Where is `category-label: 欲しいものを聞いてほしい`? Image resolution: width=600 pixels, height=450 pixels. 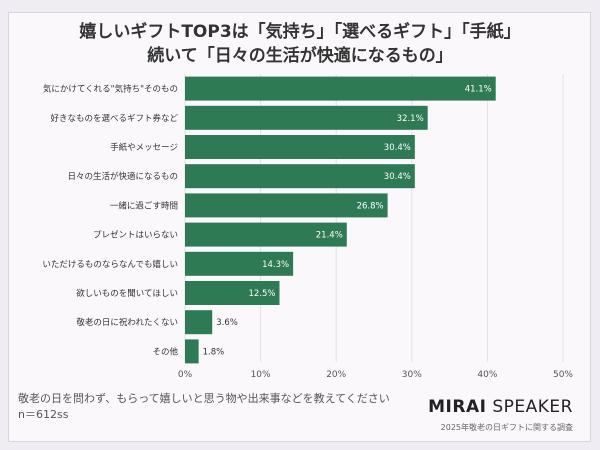
category-label: 欲しいものを聞いてほしい is located at coordinates (127, 293).